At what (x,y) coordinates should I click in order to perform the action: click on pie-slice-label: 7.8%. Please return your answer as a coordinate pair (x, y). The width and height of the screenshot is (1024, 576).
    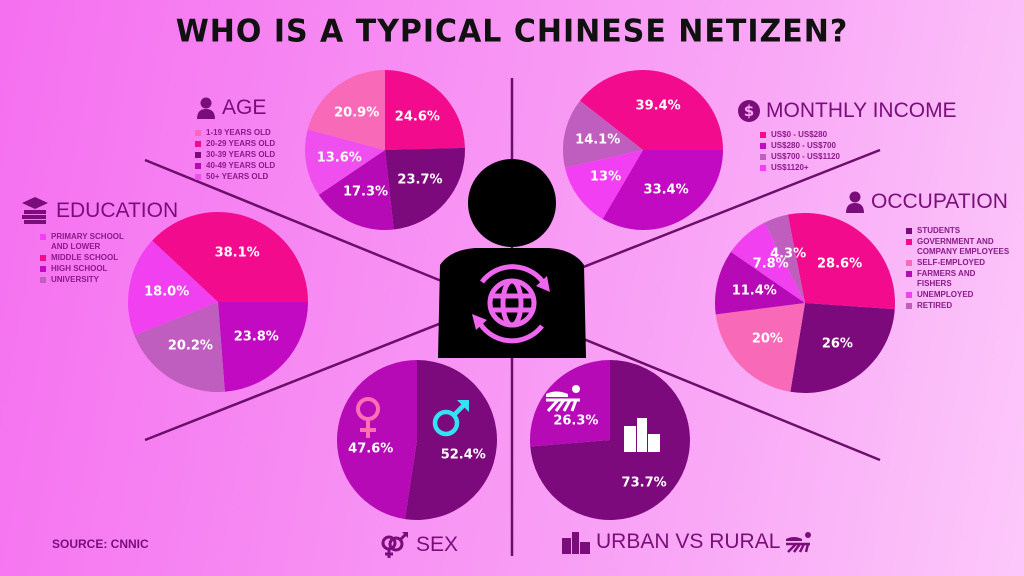
    Looking at the image, I should click on (770, 264).